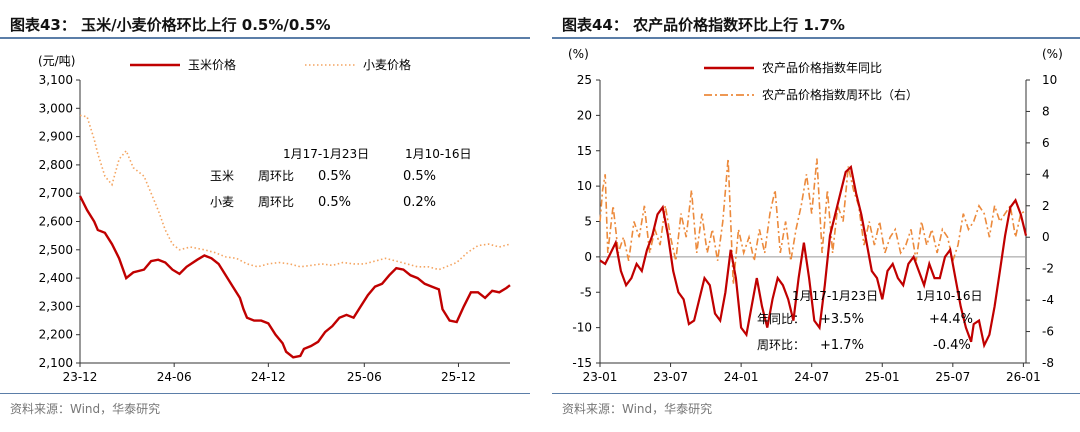 Image resolution: width=1080 pixels, height=432 pixels. I want to click on y-tick-right-label: 0, so click(1046, 237).